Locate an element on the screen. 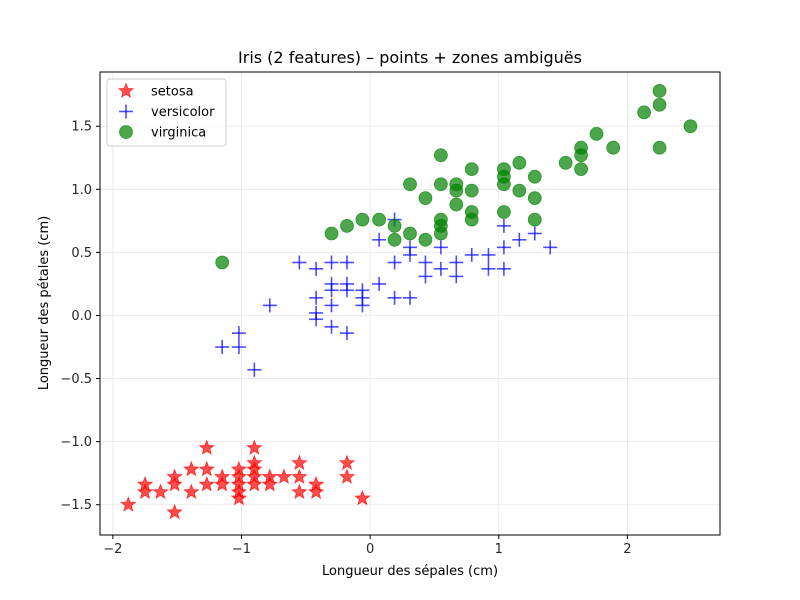 The image size is (800, 600). series-setosa is located at coordinates (245, 479).